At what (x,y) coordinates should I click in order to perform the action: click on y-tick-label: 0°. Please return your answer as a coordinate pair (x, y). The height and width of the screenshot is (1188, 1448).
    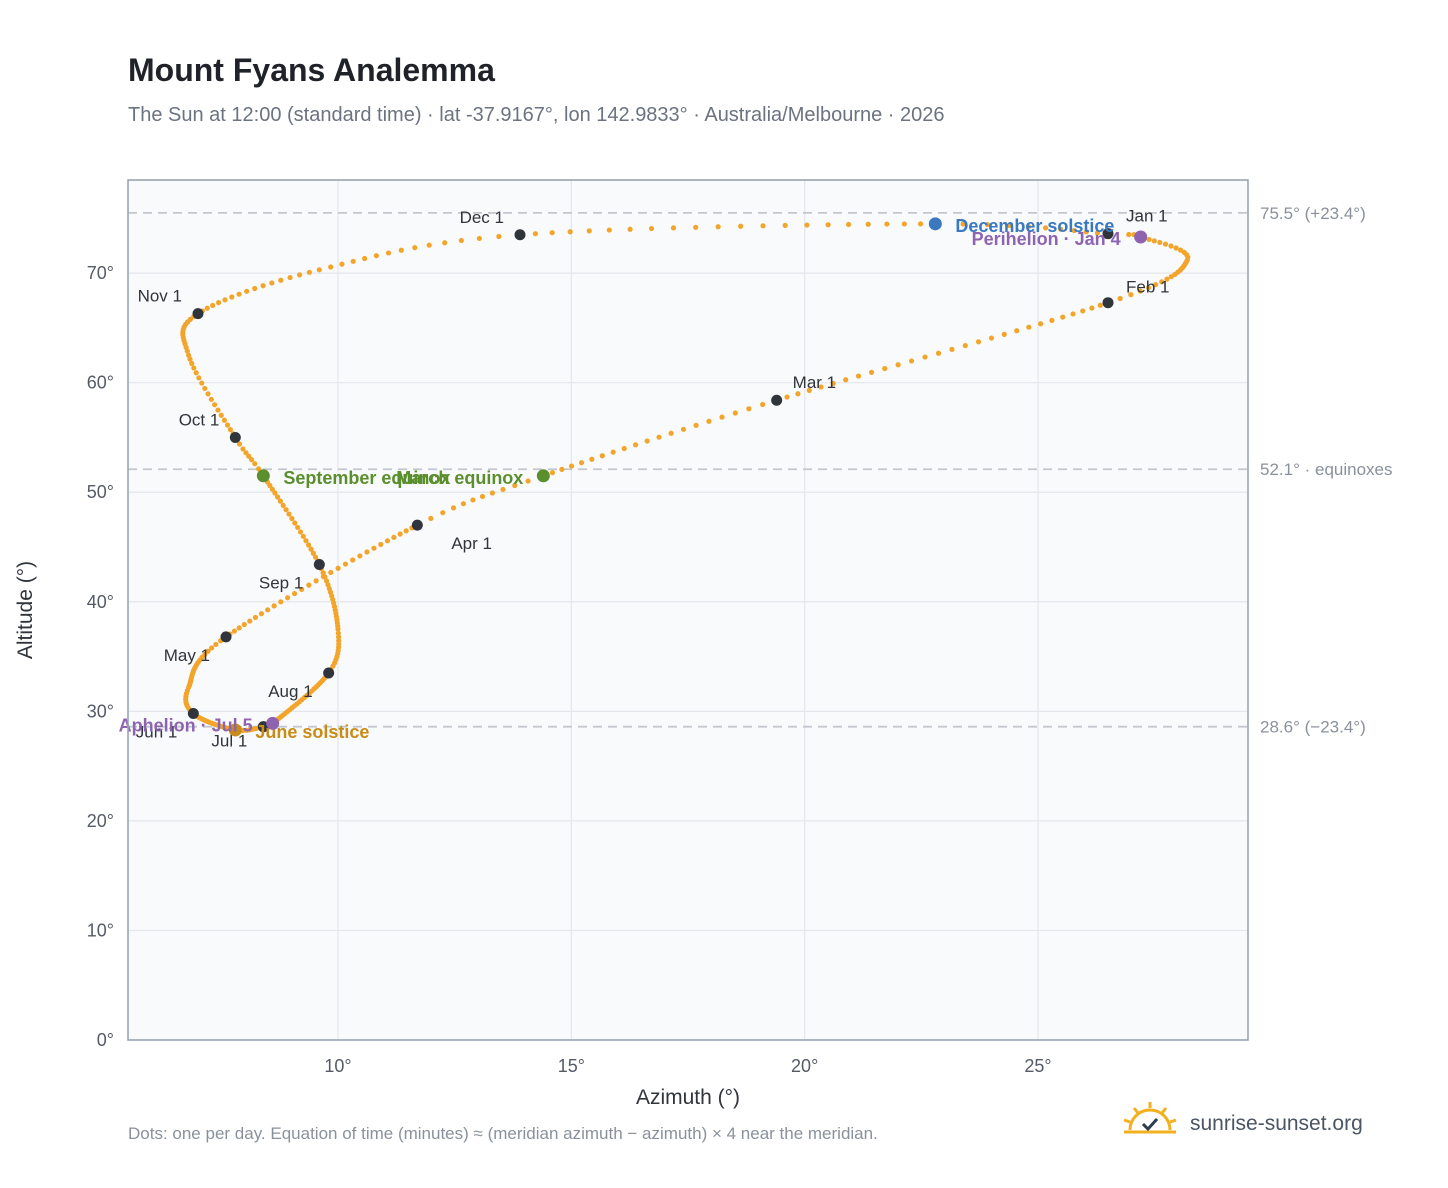
    Looking at the image, I should click on (105, 1040).